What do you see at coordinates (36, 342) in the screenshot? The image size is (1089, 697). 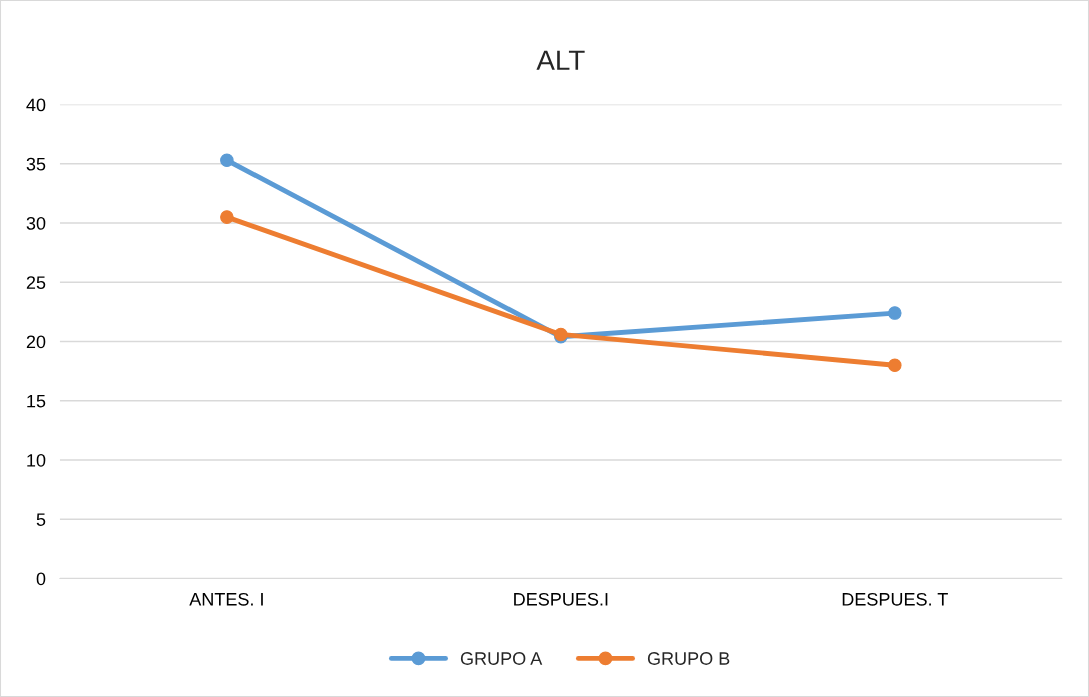 I see `y-tick-label: 20` at bounding box center [36, 342].